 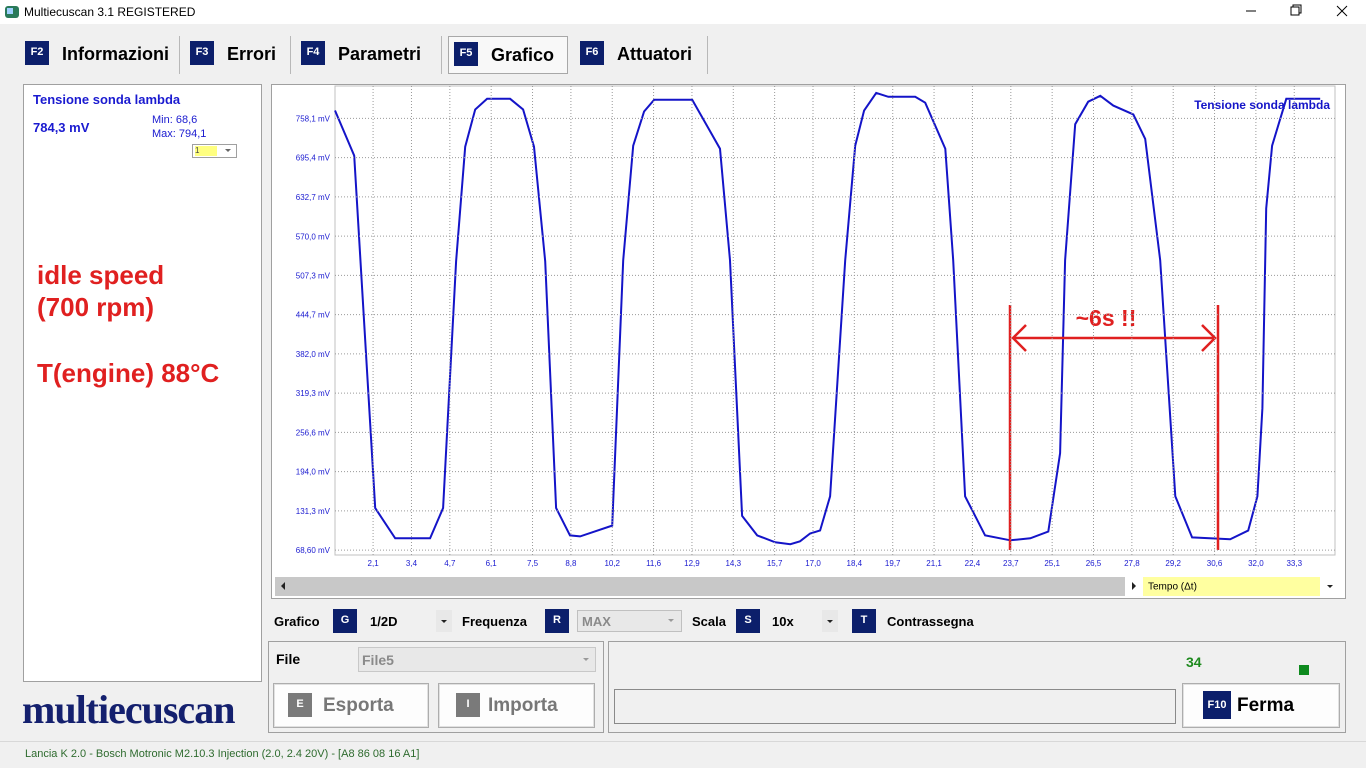 I want to click on x-tick-label: 32,0, so click(x=1256, y=563).